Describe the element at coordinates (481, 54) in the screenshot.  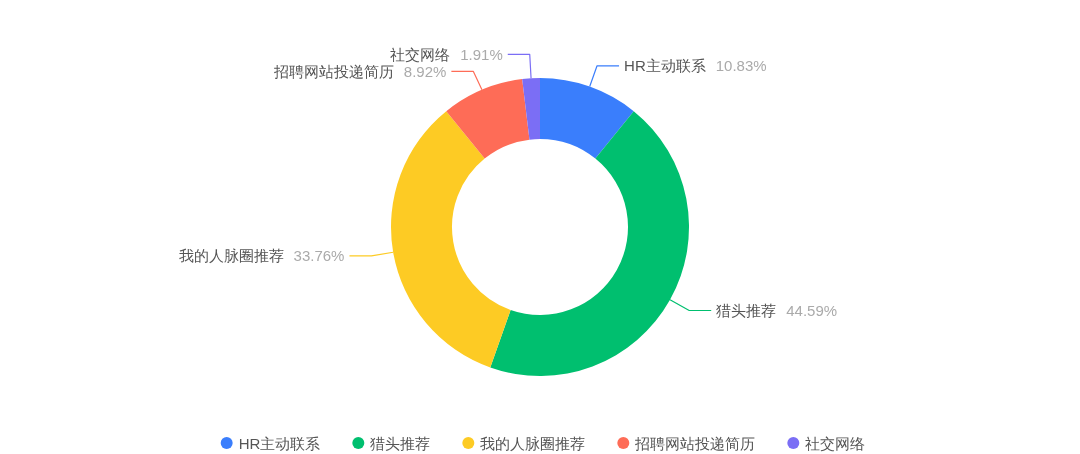
I see `data-label: 1.91%` at that location.